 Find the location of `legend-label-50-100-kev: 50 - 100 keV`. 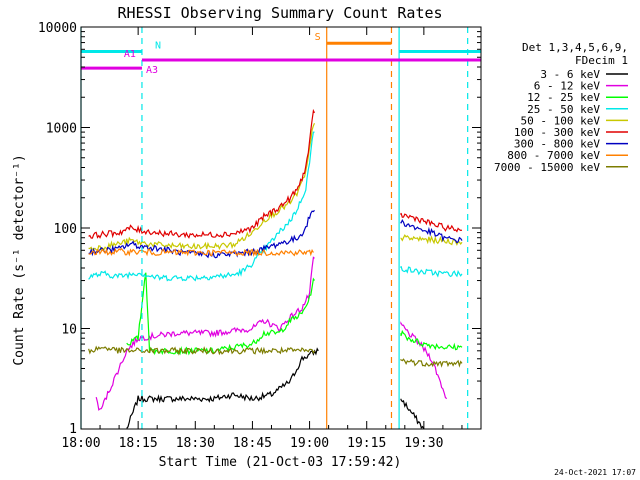

legend-label-50-100-kev: 50 - 100 keV is located at coordinates (561, 120).